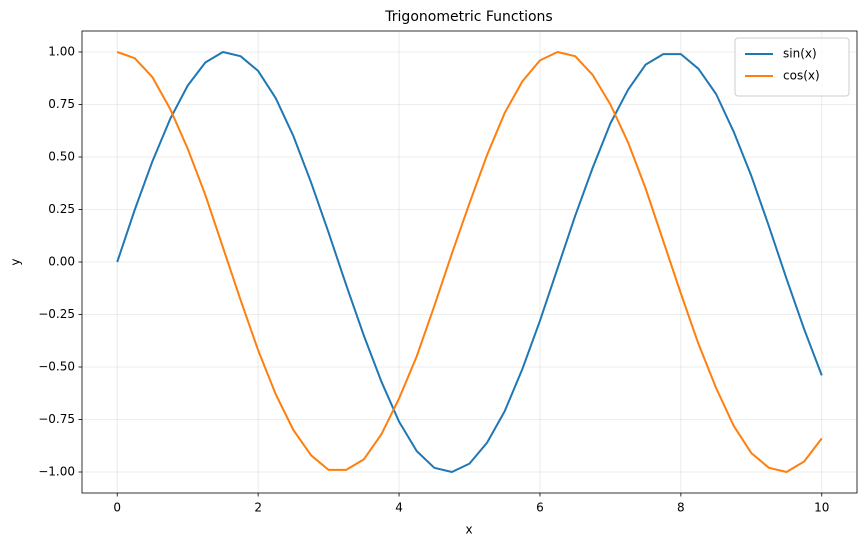 Image resolution: width=866 pixels, height=547 pixels. Describe the element at coordinates (61, 104) in the screenshot. I see `y-tick-label: 0.75` at that location.